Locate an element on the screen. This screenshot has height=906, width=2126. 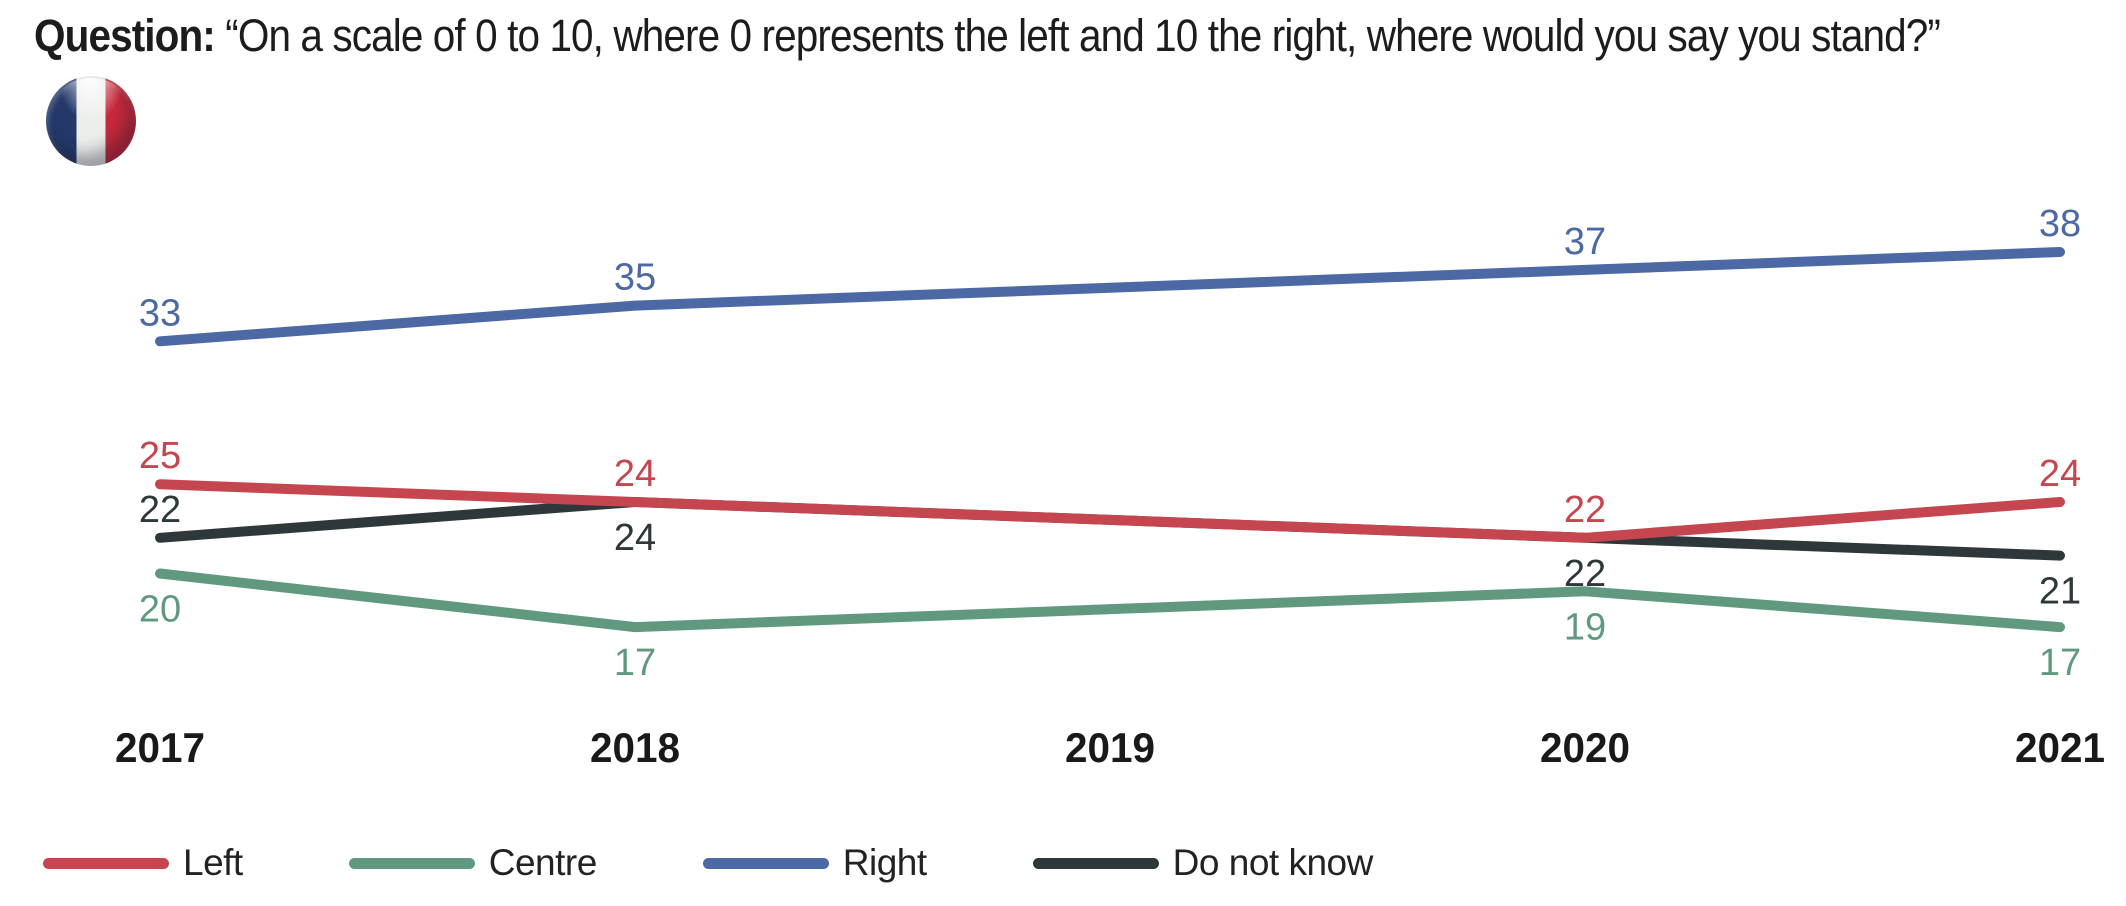
value-label-do-not-know-2020: 22 is located at coordinates (1585, 574).